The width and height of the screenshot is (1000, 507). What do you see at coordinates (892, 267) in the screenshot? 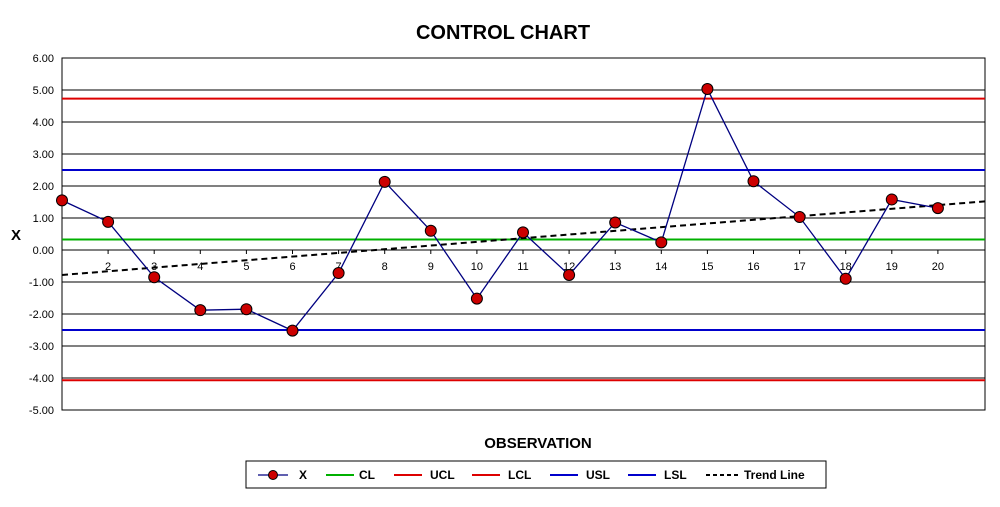
I see `x-tick-label: 19` at bounding box center [892, 267].